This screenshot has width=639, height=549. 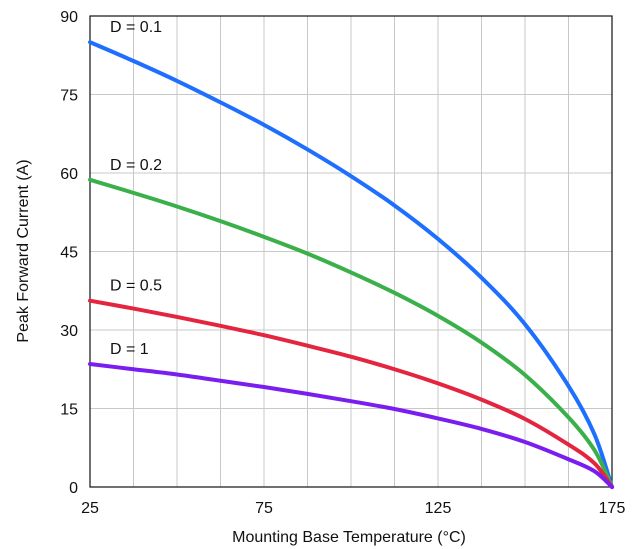 What do you see at coordinates (90, 508) in the screenshot?
I see `x-tick-label: 25` at bounding box center [90, 508].